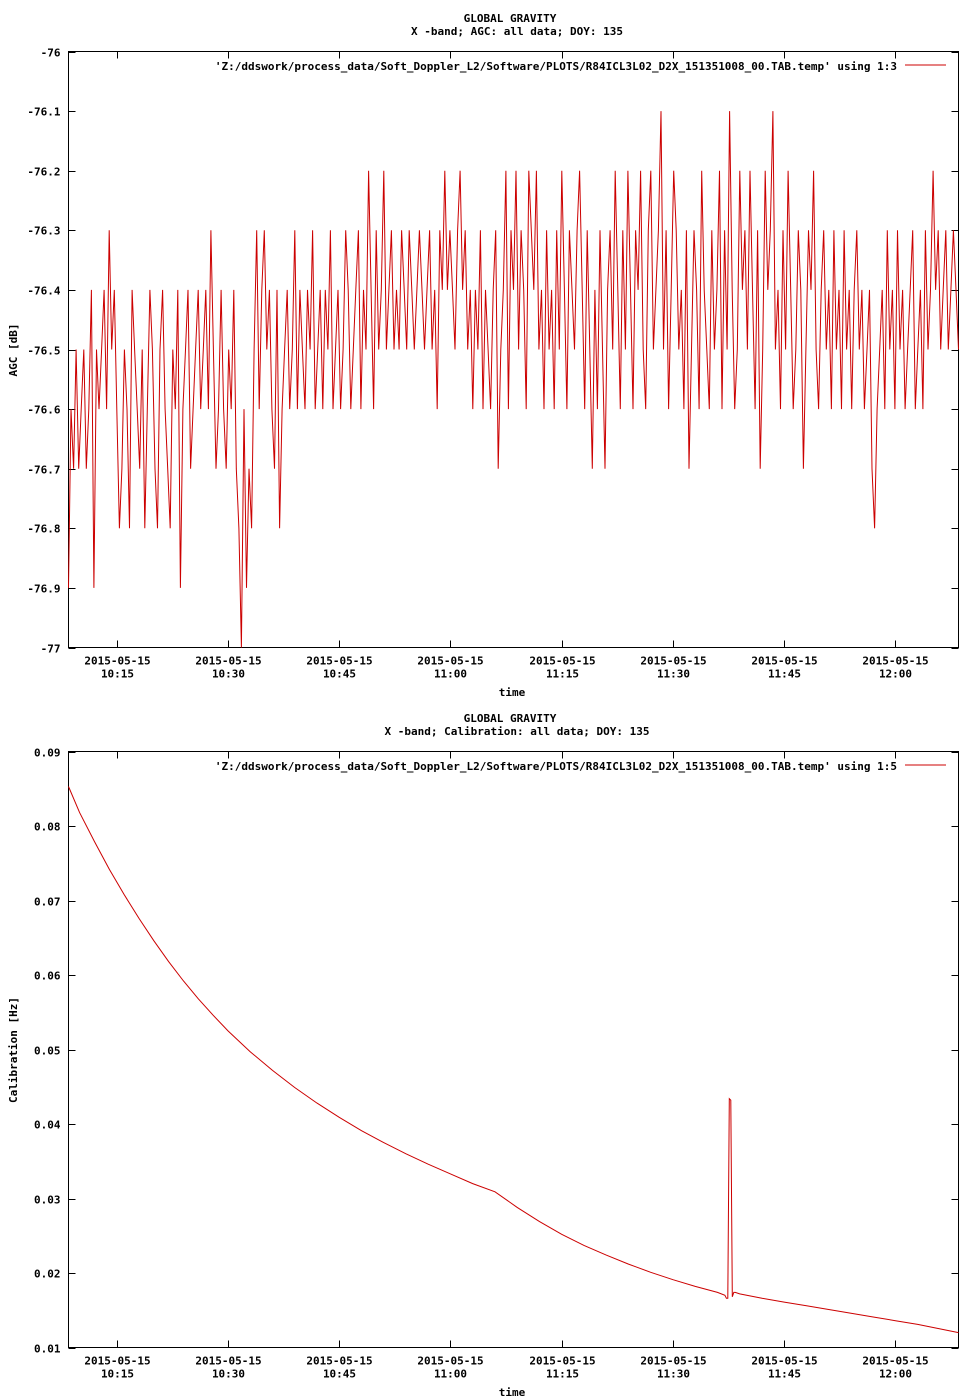 The width and height of the screenshot is (980, 1400). I want to click on y-axis-label: AGC [dB], so click(13, 350).